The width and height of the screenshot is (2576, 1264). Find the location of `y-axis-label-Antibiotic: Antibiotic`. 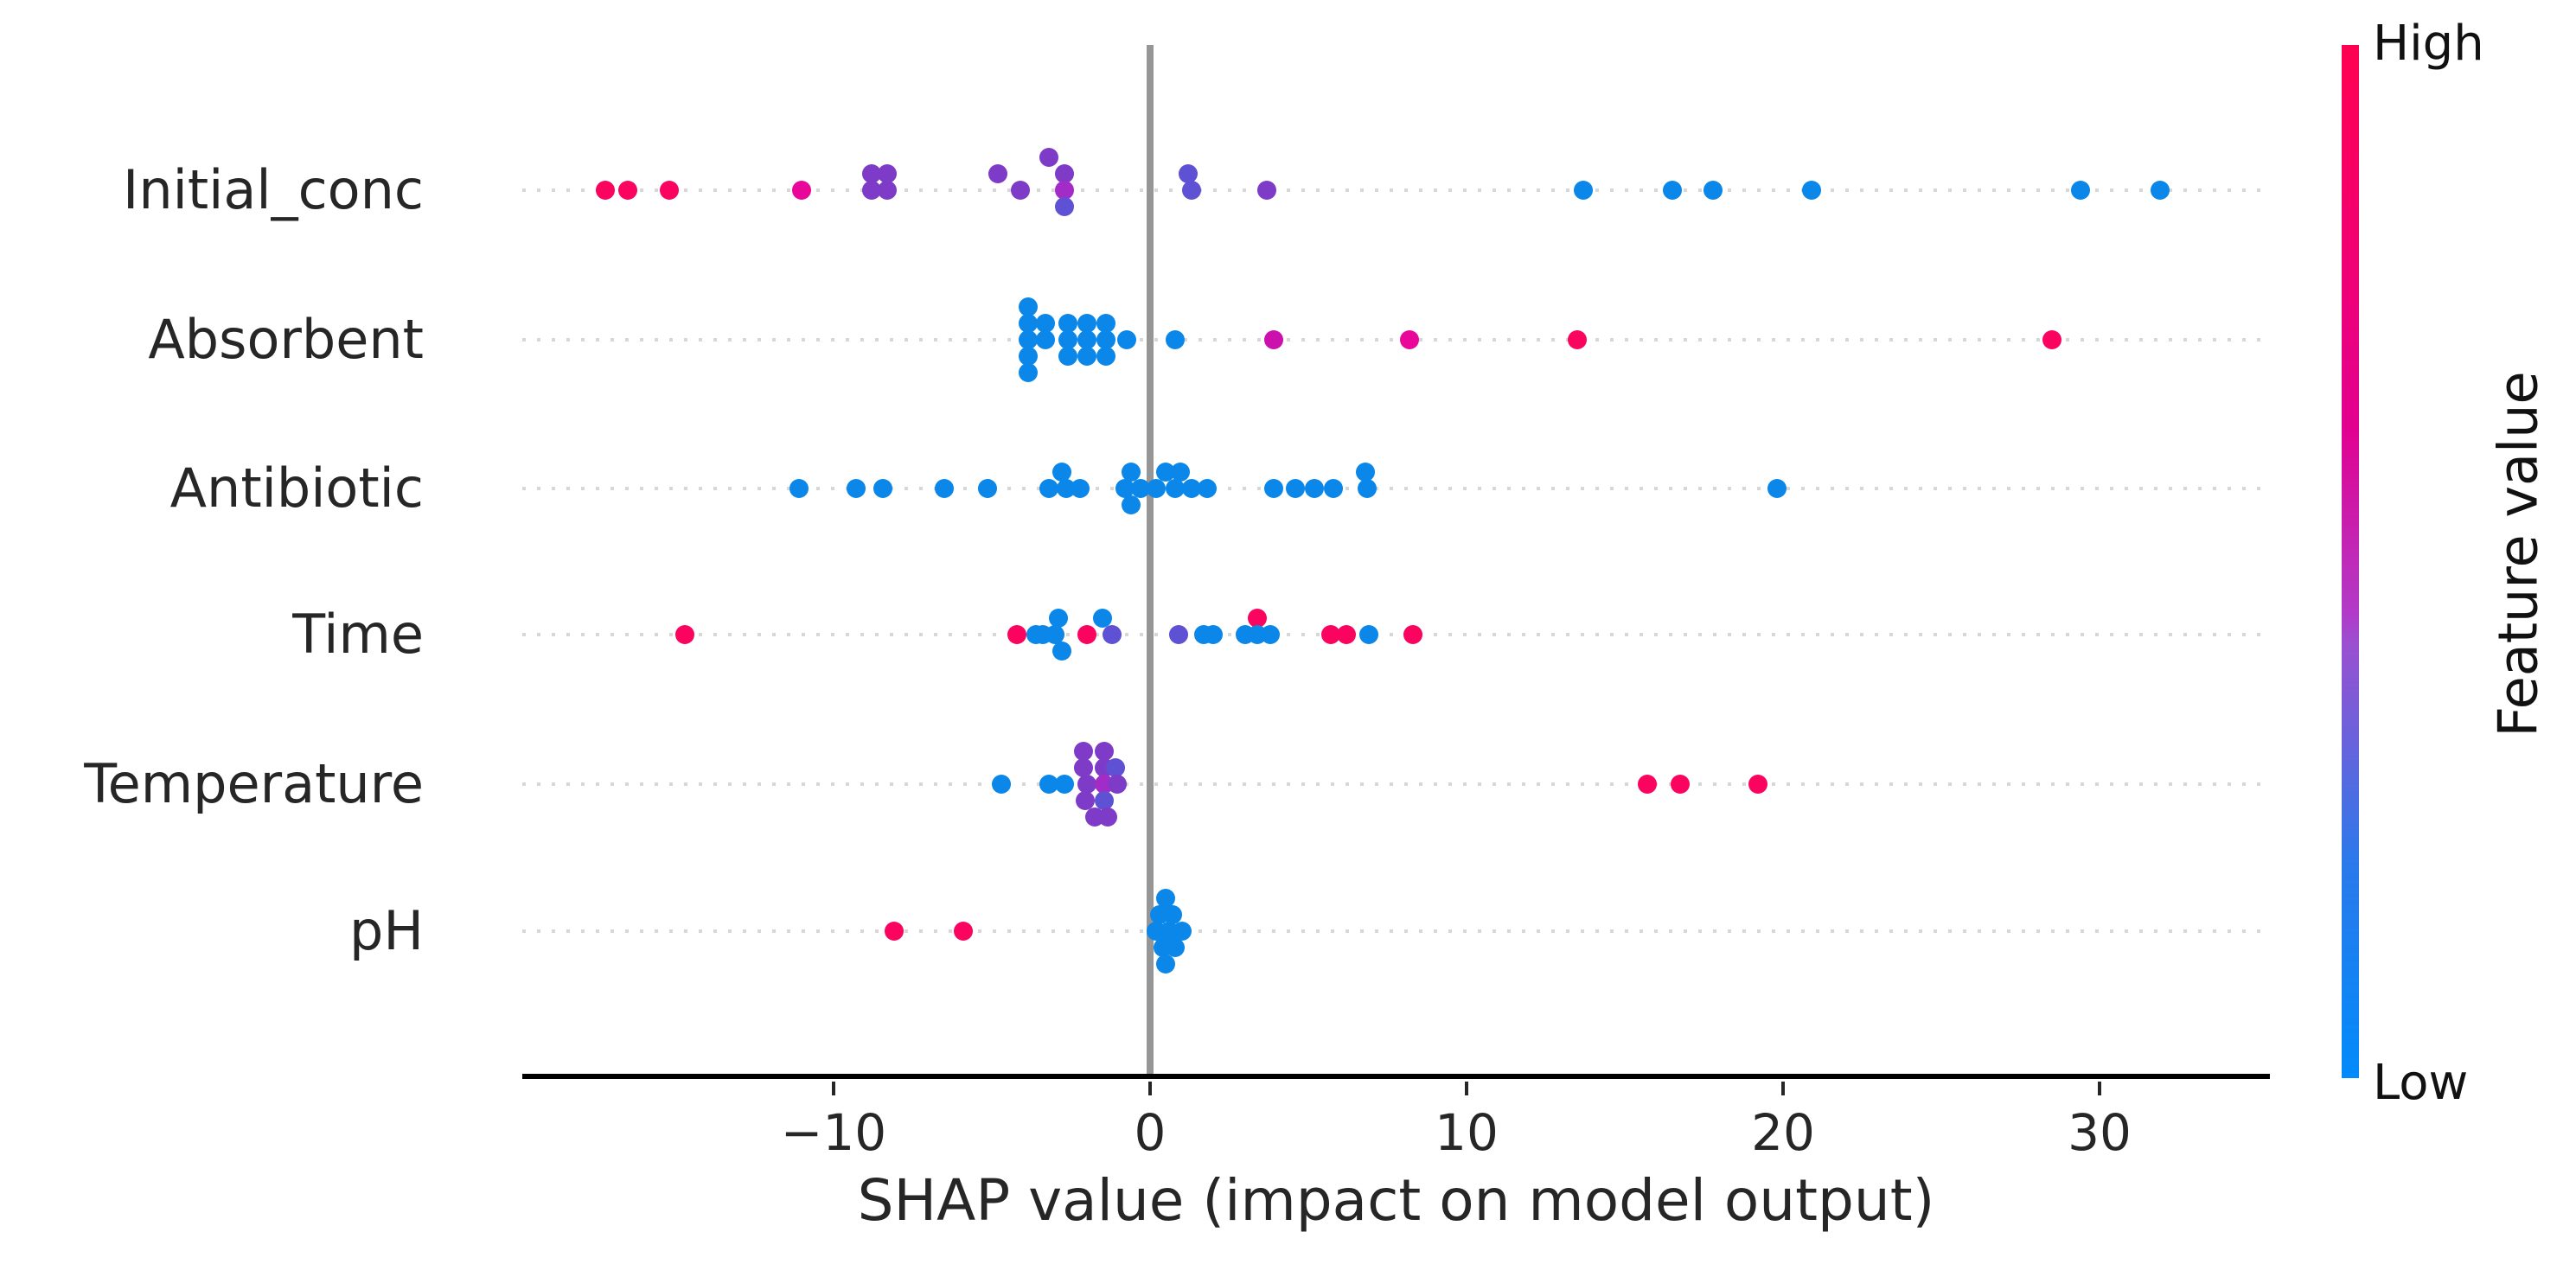

y-axis-label-Antibiotic: Antibiotic is located at coordinates (296, 488).